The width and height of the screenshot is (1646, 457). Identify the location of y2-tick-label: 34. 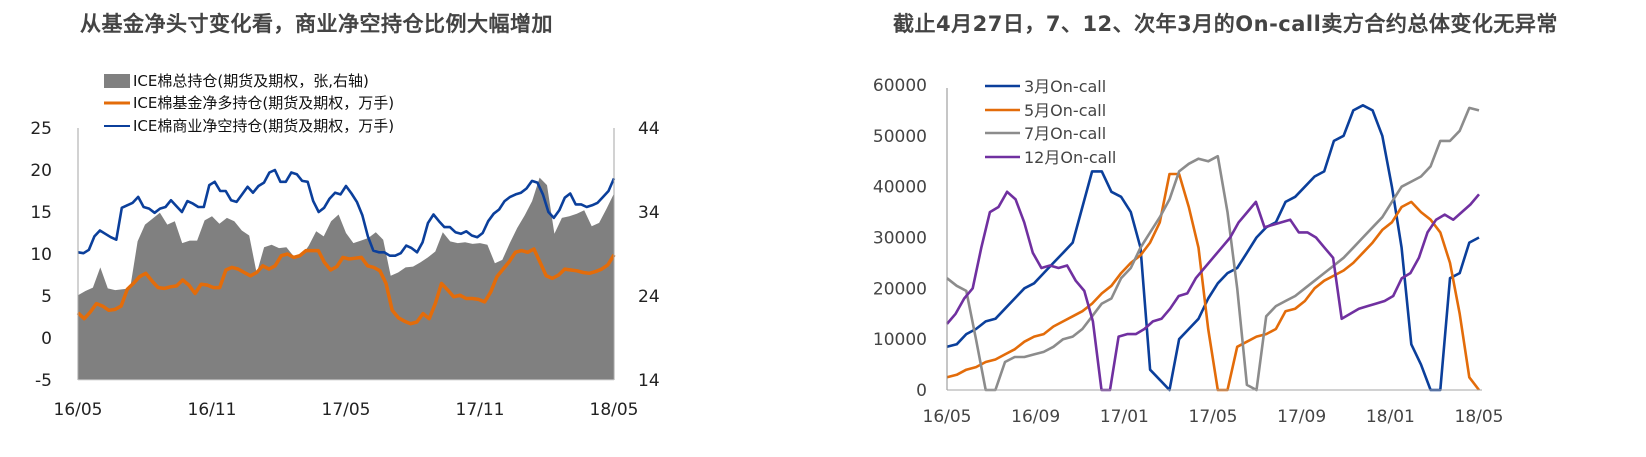
(649, 213).